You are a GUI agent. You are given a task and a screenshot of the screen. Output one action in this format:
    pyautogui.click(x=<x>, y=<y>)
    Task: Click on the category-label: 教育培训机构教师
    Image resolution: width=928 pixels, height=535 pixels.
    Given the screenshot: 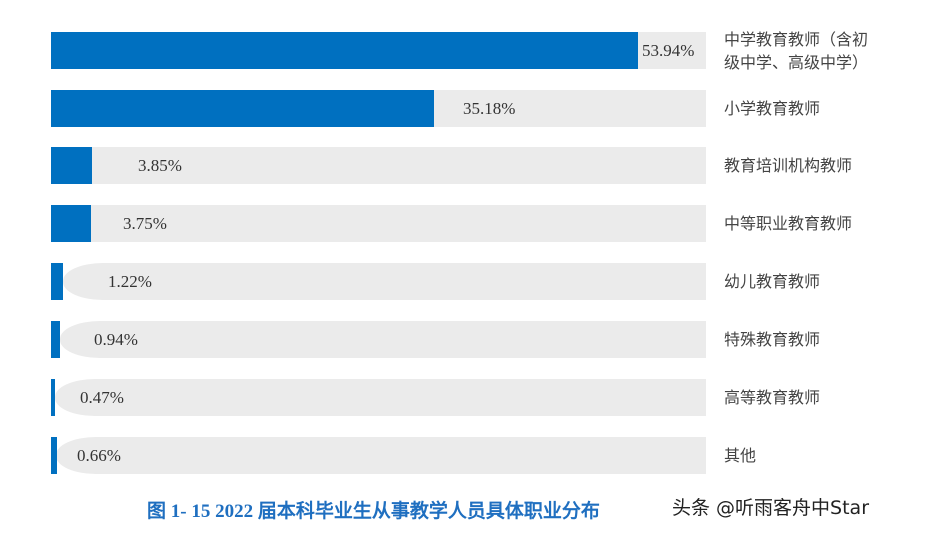 What is the action you would take?
    pyautogui.click(x=788, y=165)
    